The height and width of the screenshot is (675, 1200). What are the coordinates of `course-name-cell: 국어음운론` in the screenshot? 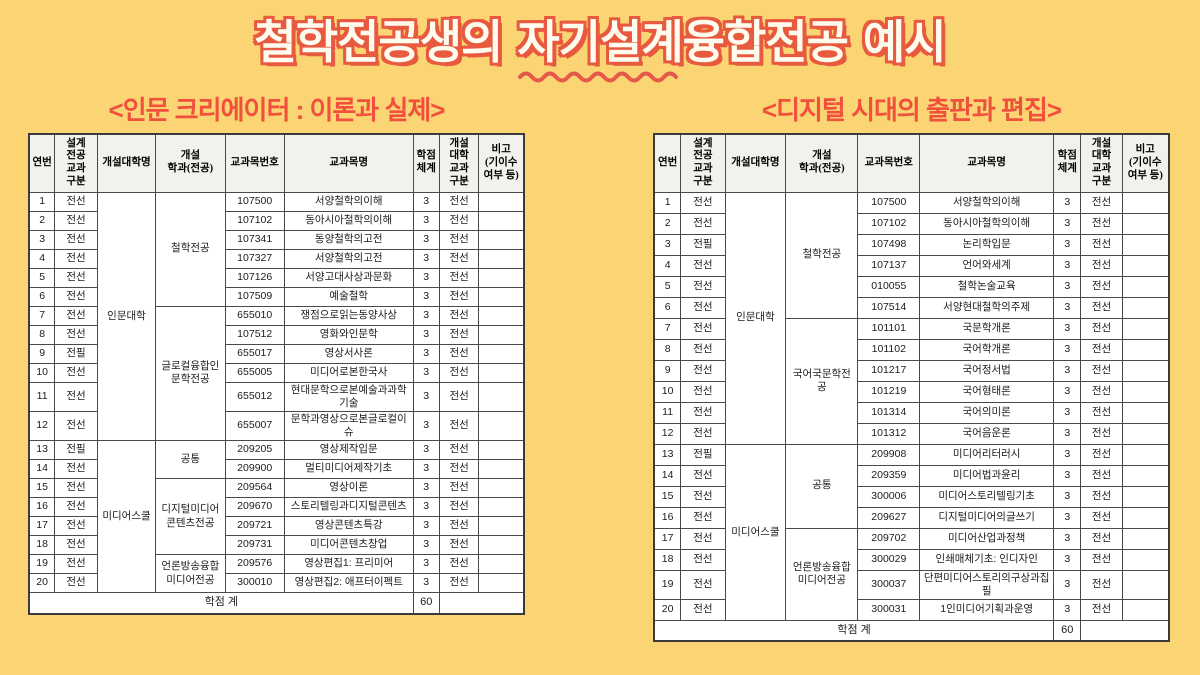 It's located at (987, 433).